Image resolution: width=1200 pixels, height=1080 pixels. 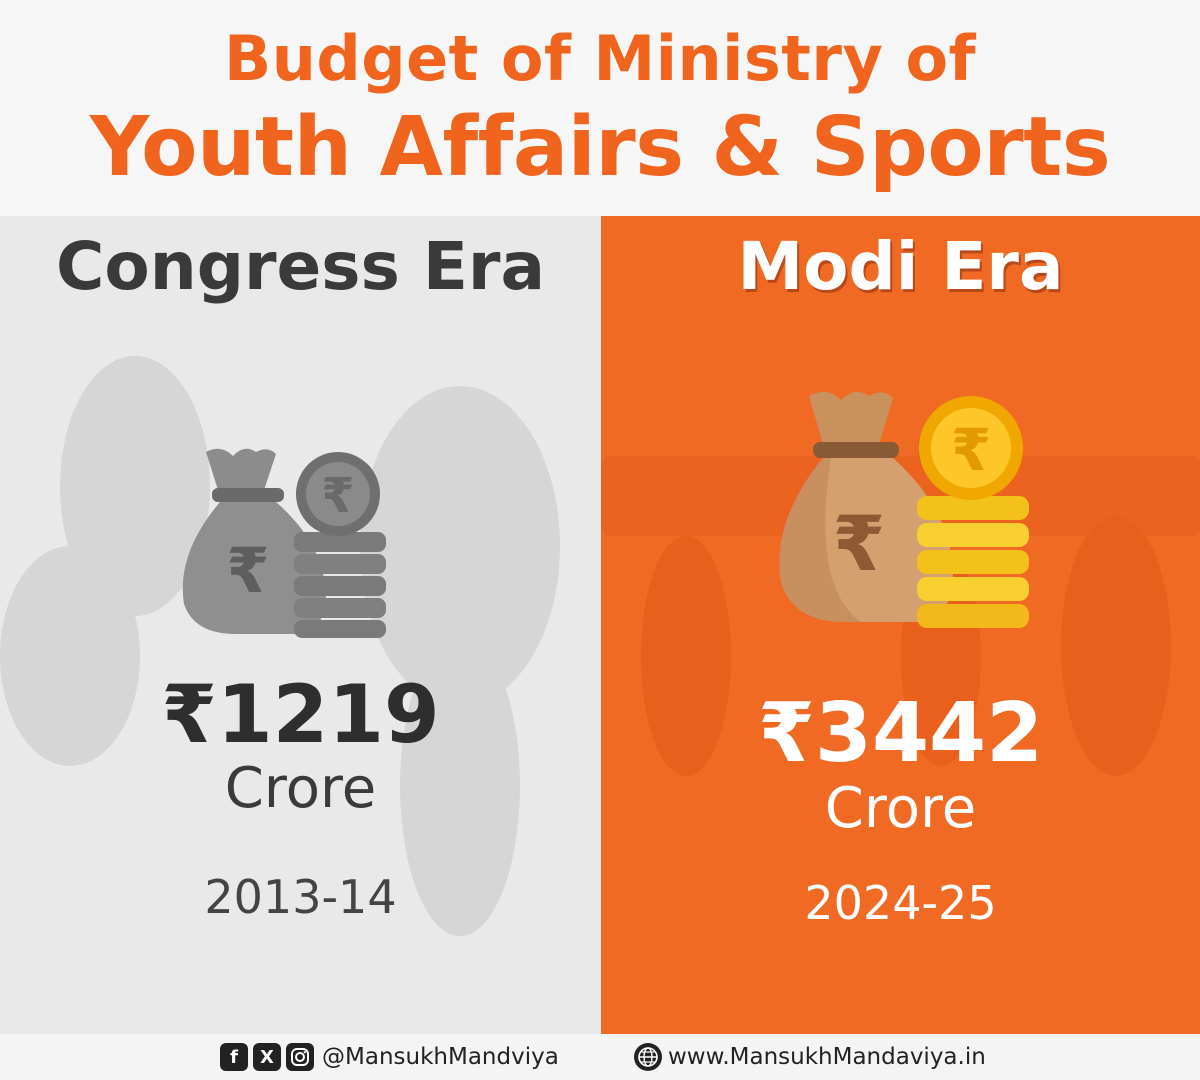 What do you see at coordinates (600, 147) in the screenshot?
I see `title-line-2: Youth Affairs & Sports` at bounding box center [600, 147].